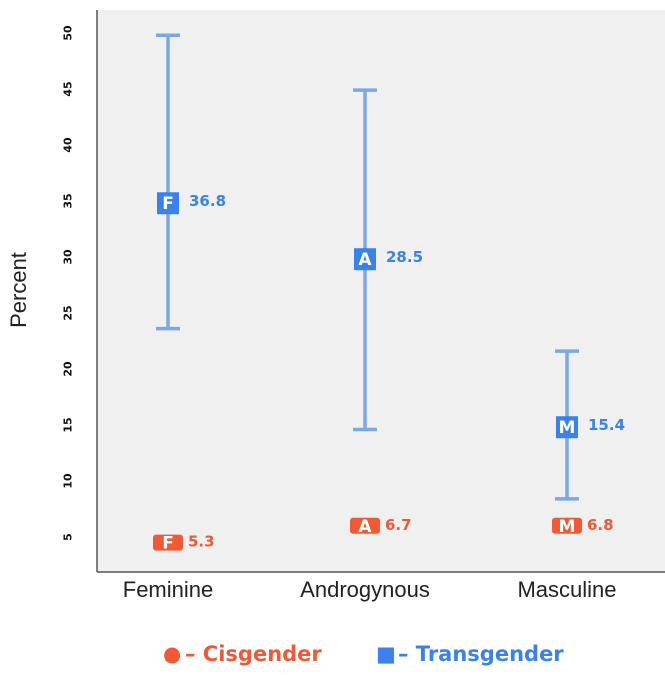  I want to click on transgender-value-label: 36.8, so click(207, 201).